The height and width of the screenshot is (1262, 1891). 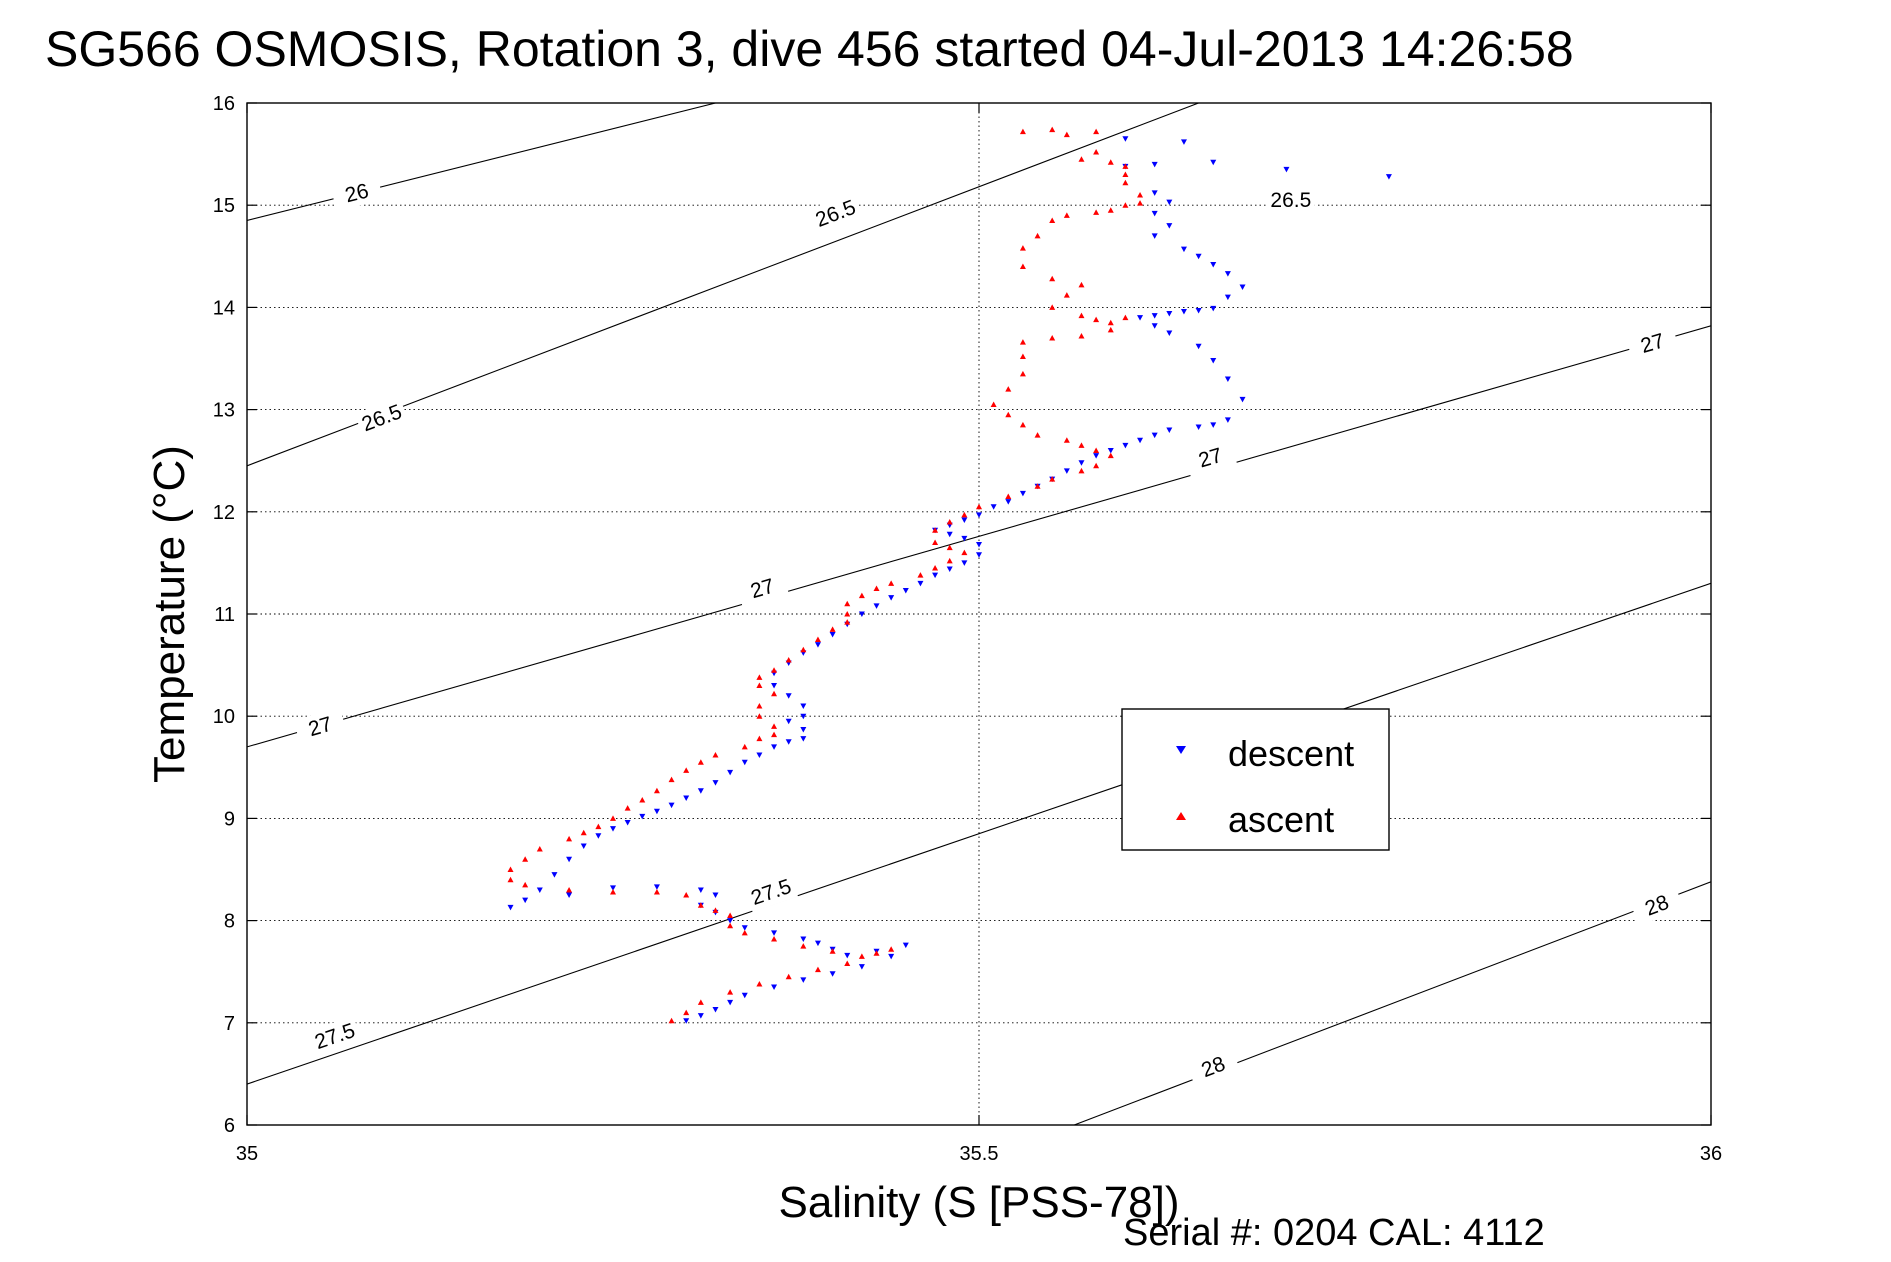 I want to click on contour-label: 26.5, so click(x=1290, y=200).